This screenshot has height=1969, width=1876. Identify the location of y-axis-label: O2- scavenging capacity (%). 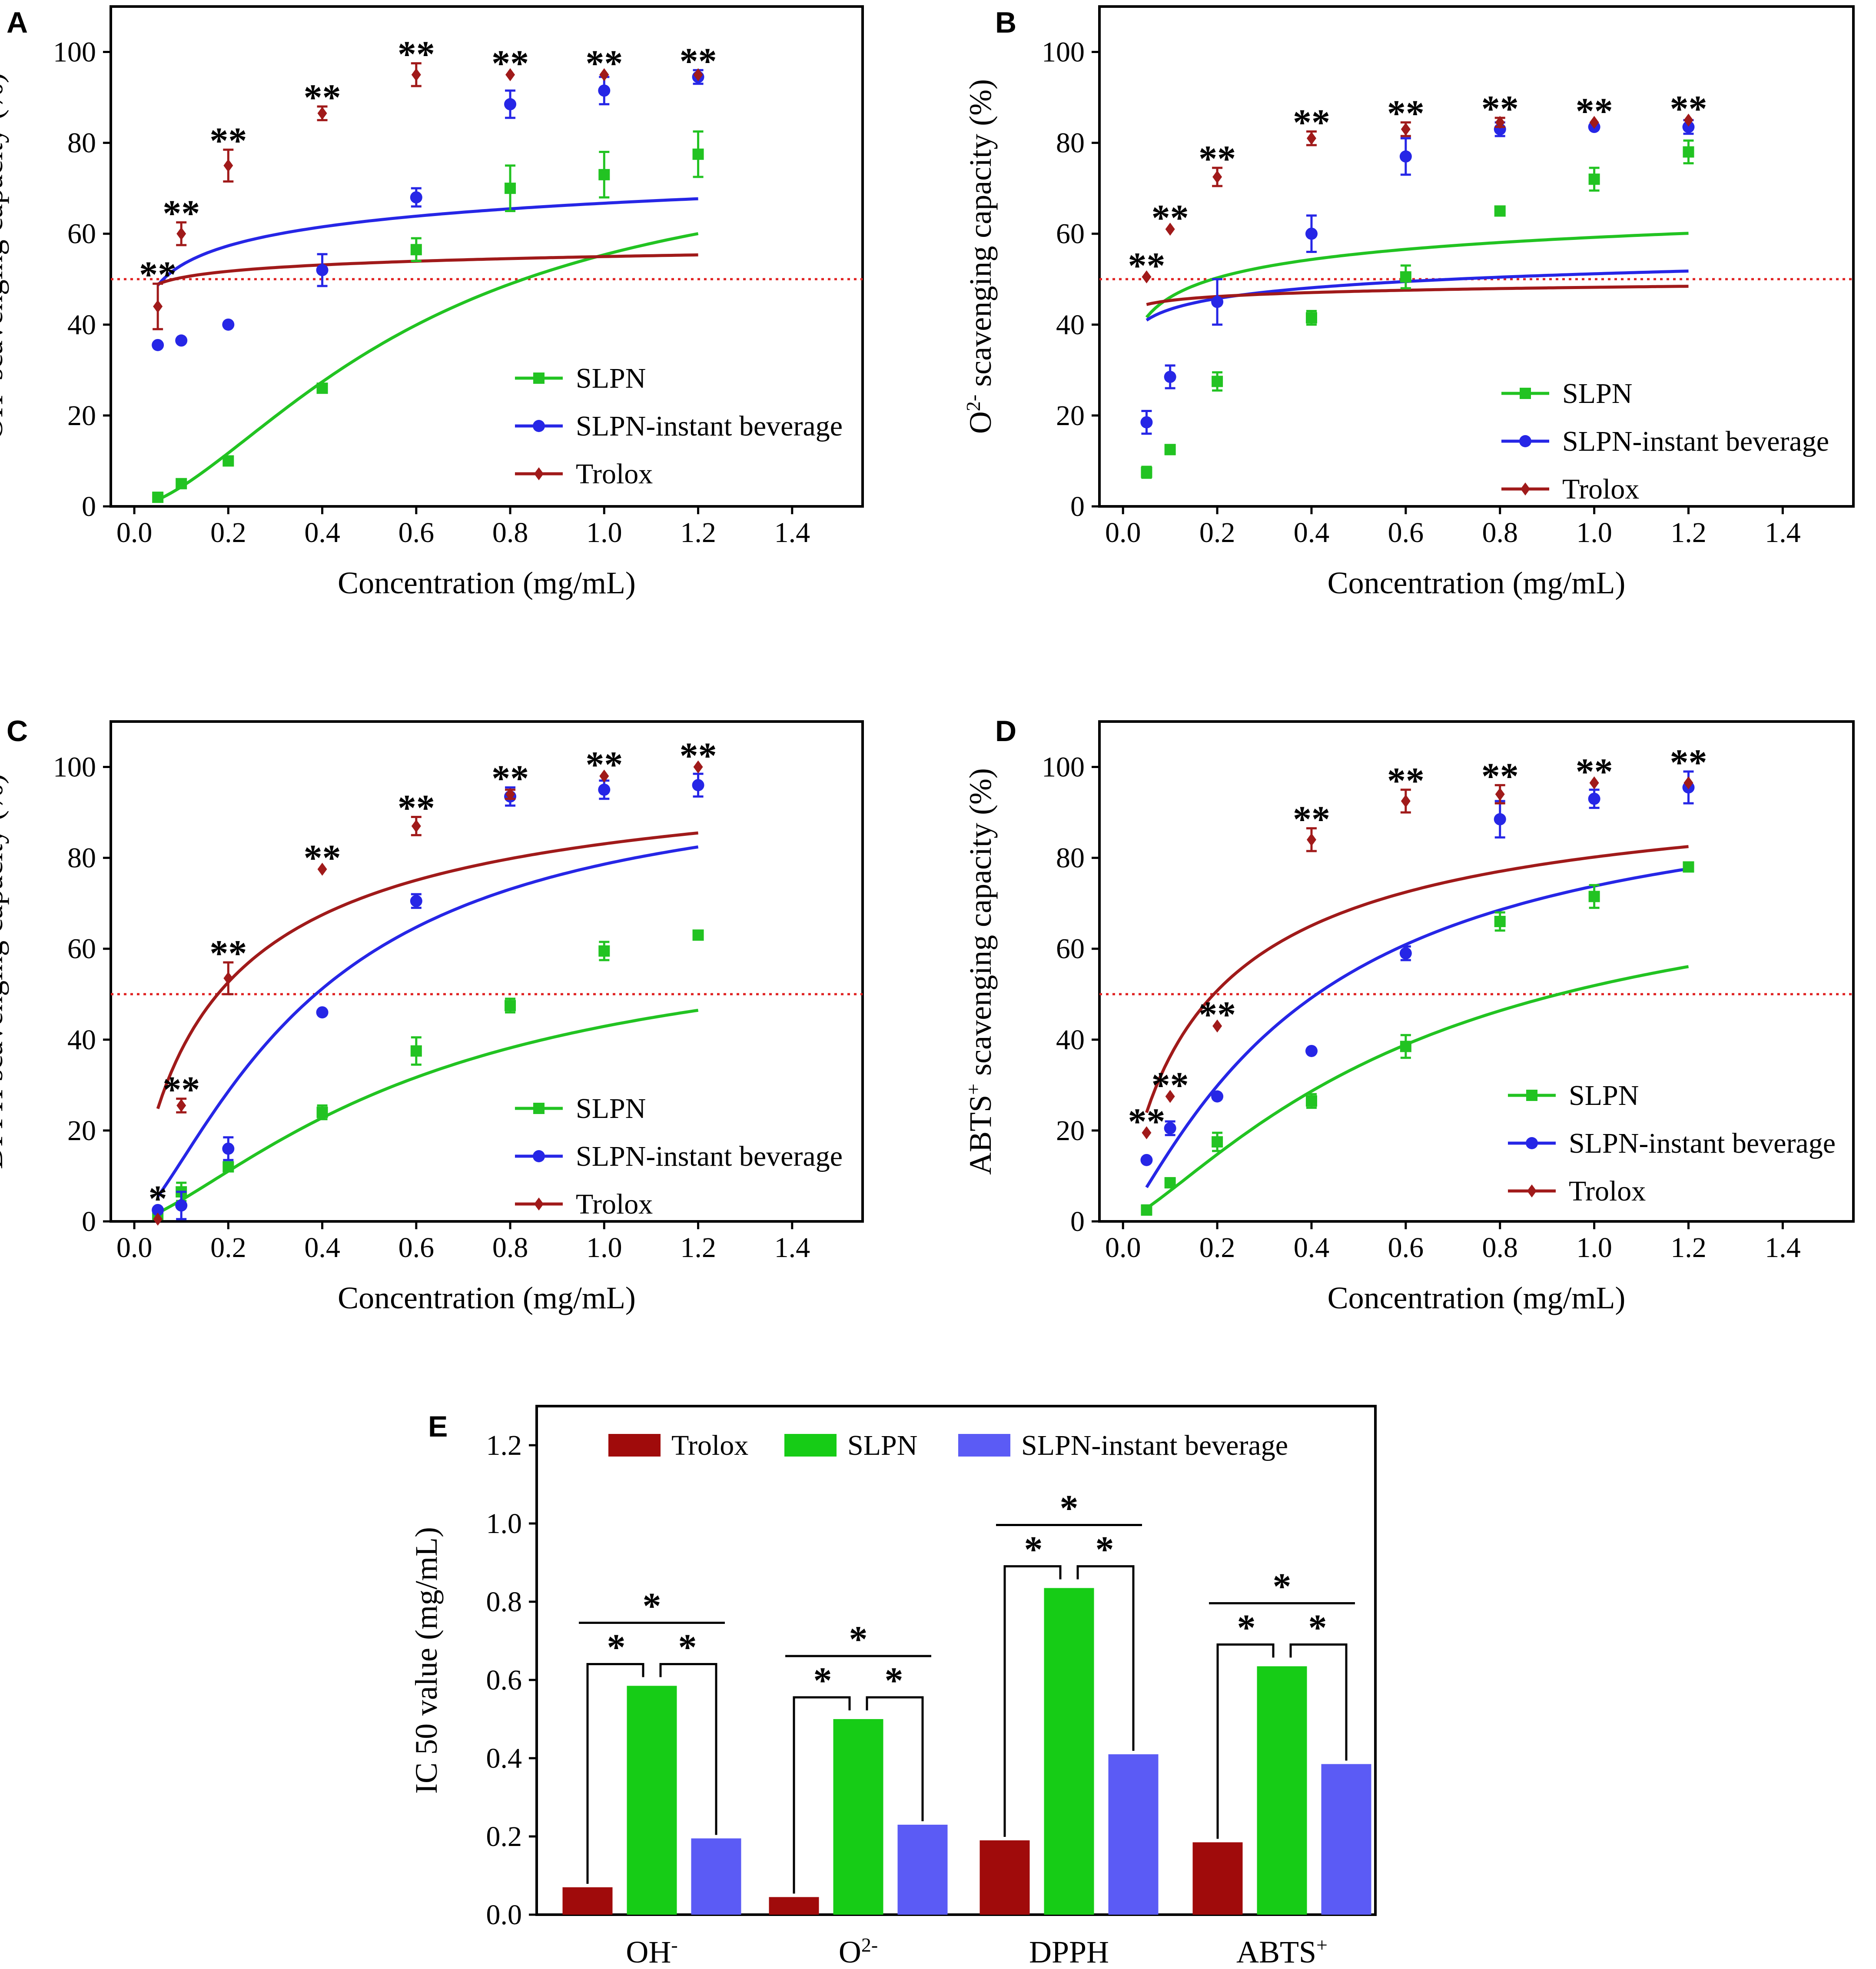
(980, 256).